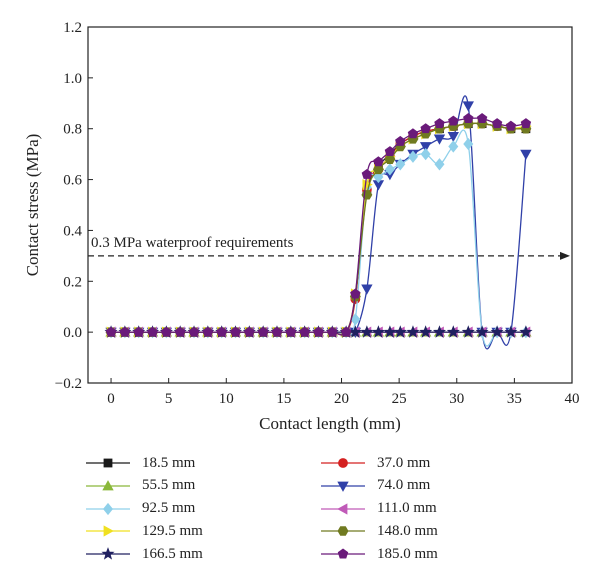  What do you see at coordinates (139, 486) in the screenshot?
I see `legend-item: 55.5 mm` at bounding box center [139, 486].